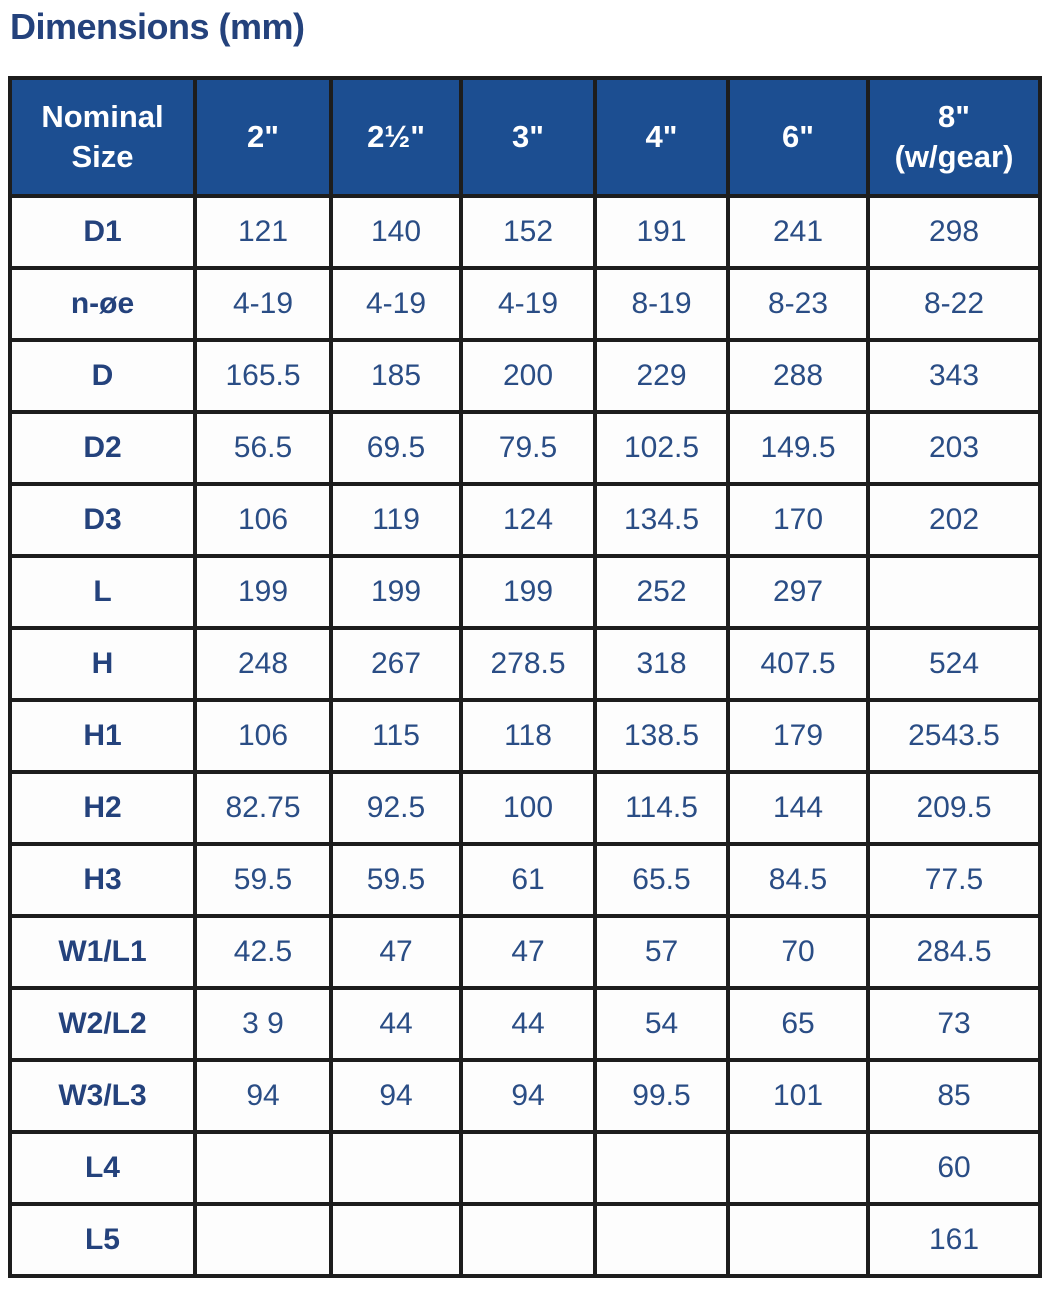 This screenshot has height=1298, width=1044. Describe the element at coordinates (661, 304) in the screenshot. I see `table-cell: 8-19` at that location.